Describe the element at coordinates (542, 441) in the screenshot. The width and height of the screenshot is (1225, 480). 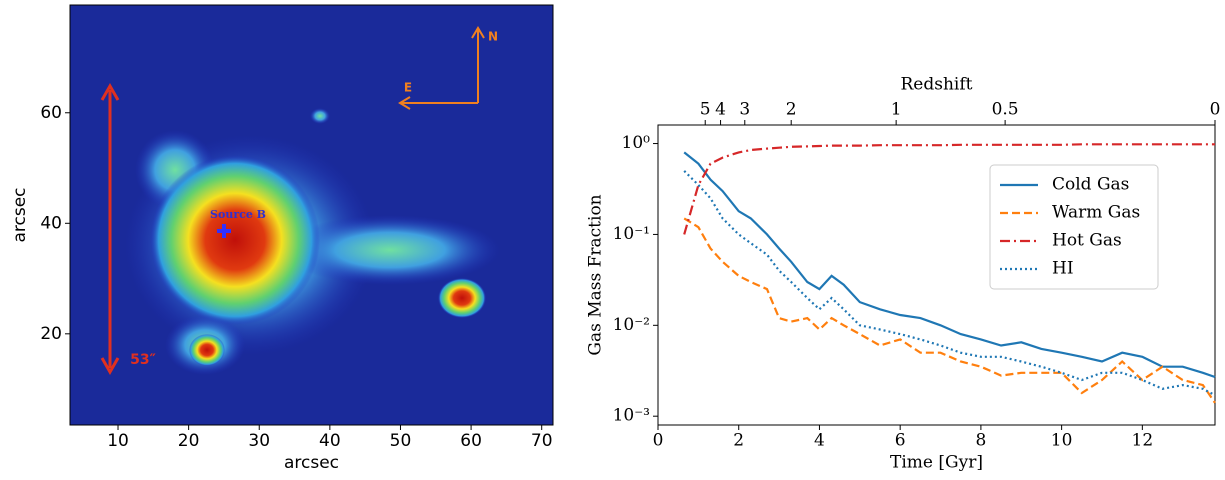
I see `x-tick-label: 70` at that location.